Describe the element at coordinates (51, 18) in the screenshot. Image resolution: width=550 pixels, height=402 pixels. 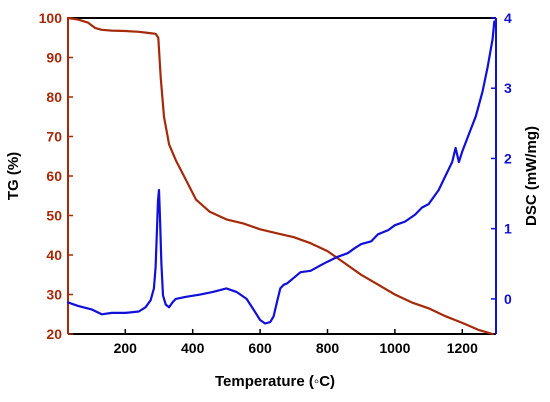
I see `left-tick-label: 100` at that location.